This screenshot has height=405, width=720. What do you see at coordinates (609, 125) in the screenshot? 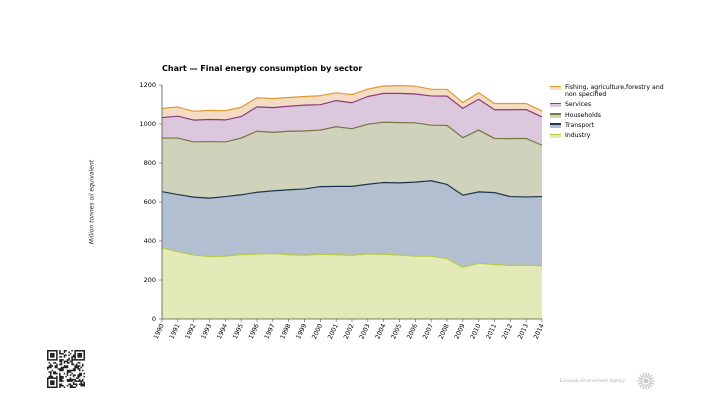
I see `legend-item-transport: Transport` at bounding box center [609, 125].